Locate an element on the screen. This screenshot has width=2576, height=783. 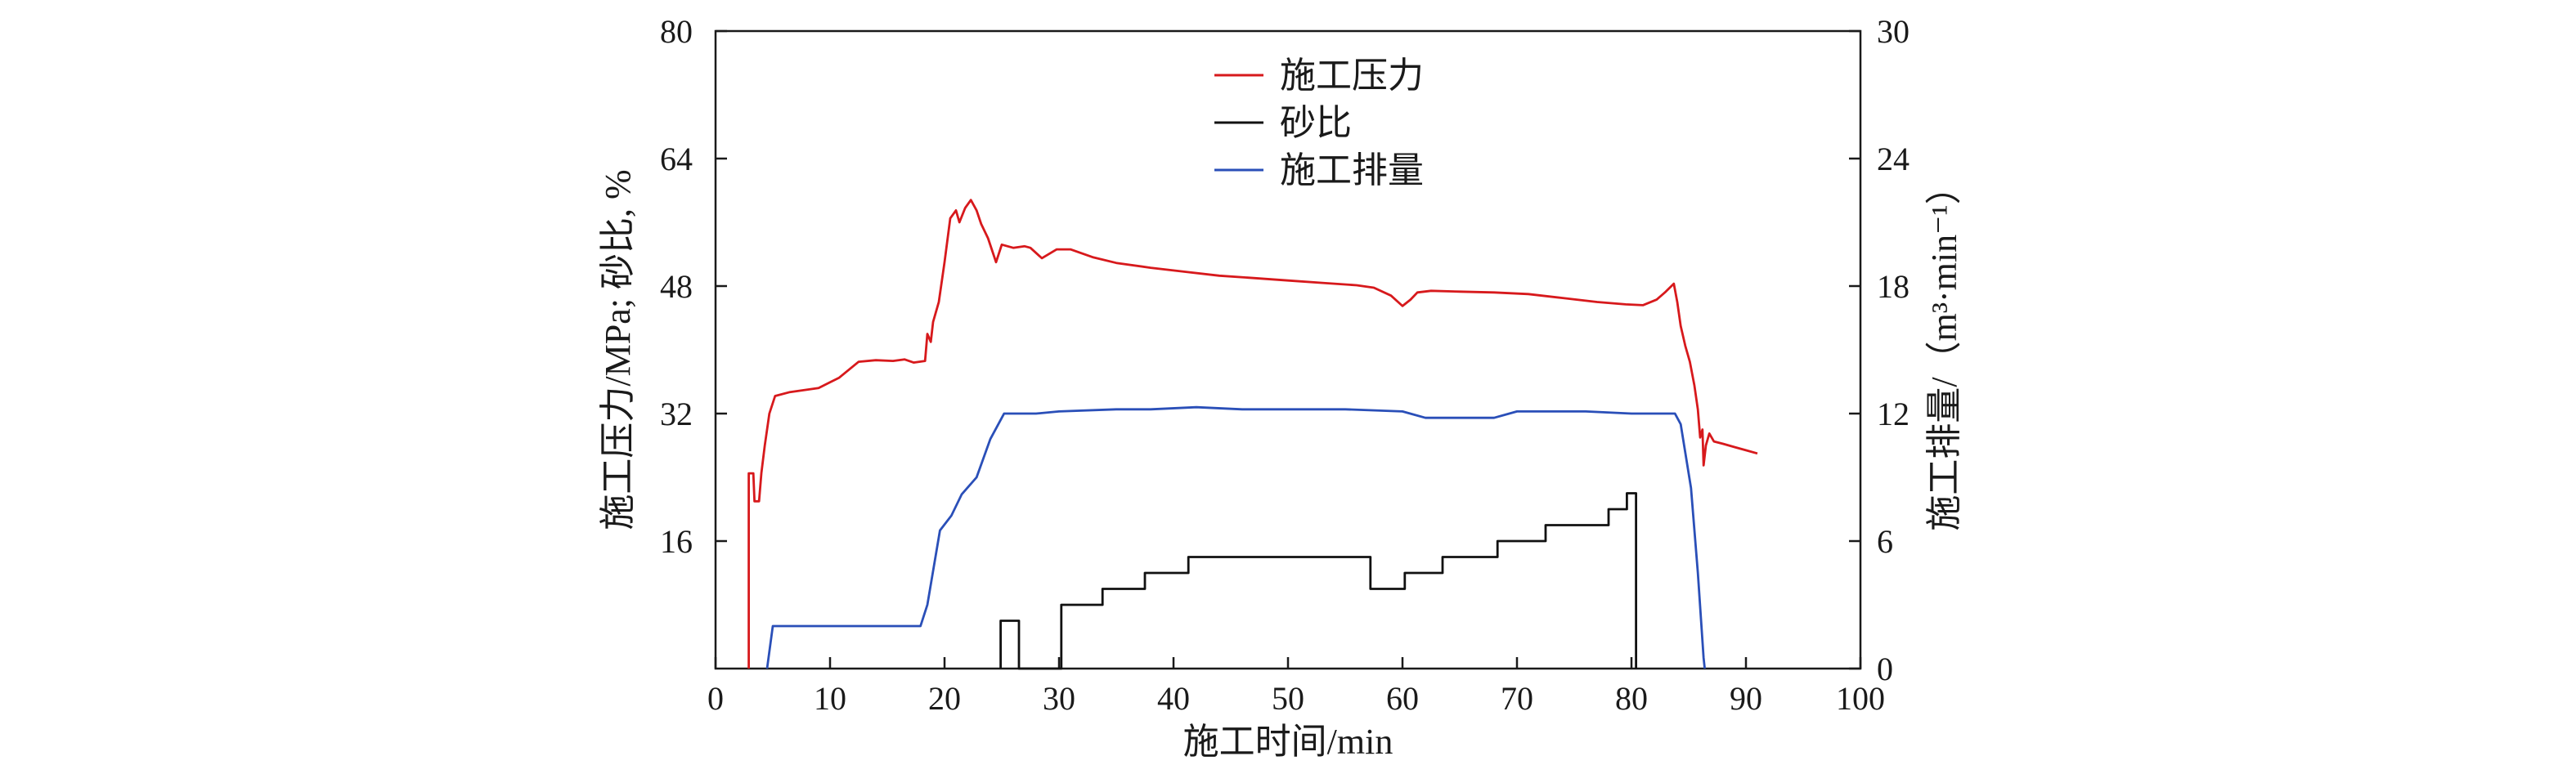
right-y-tick-label: 30 is located at coordinates (1894, 31).